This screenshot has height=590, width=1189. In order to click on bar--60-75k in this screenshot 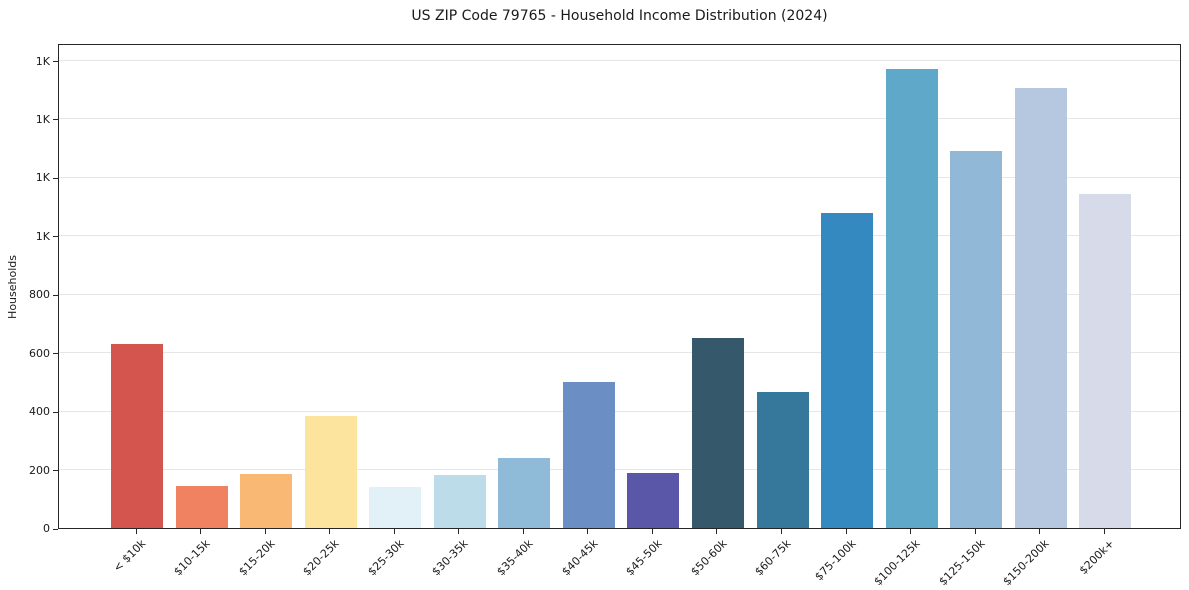, I will do `click(782, 460)`.